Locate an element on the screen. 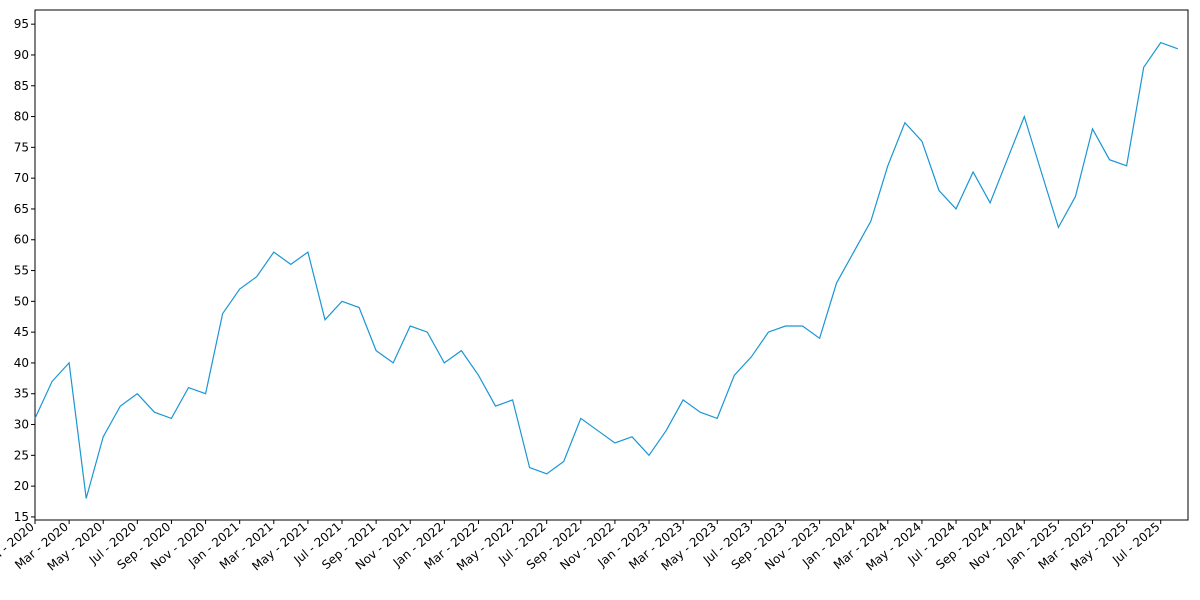 This screenshot has height=600, width=1200. y-tick-label: 75 is located at coordinates (21, 147).